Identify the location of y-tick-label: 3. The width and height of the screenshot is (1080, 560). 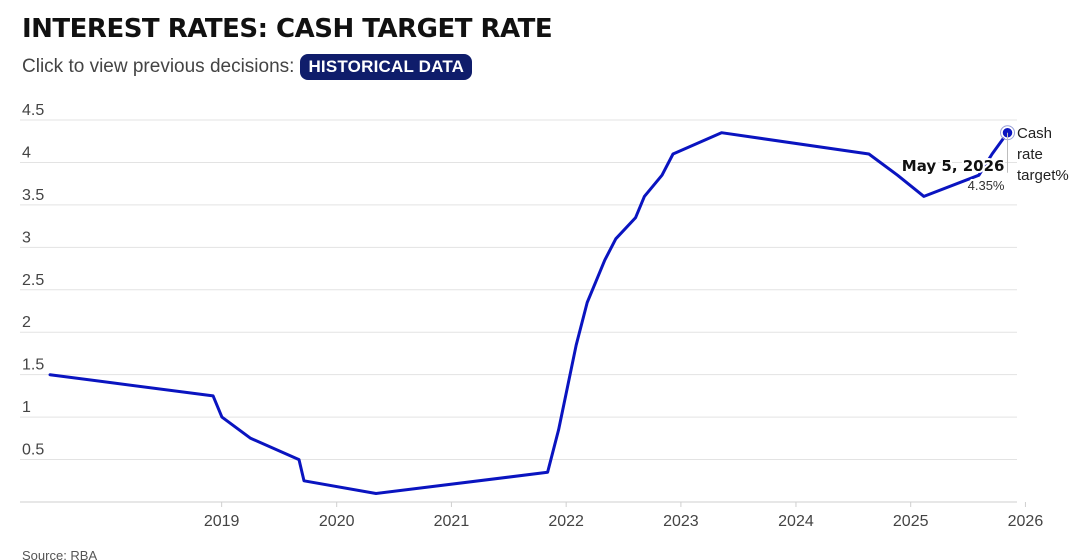
(26, 237).